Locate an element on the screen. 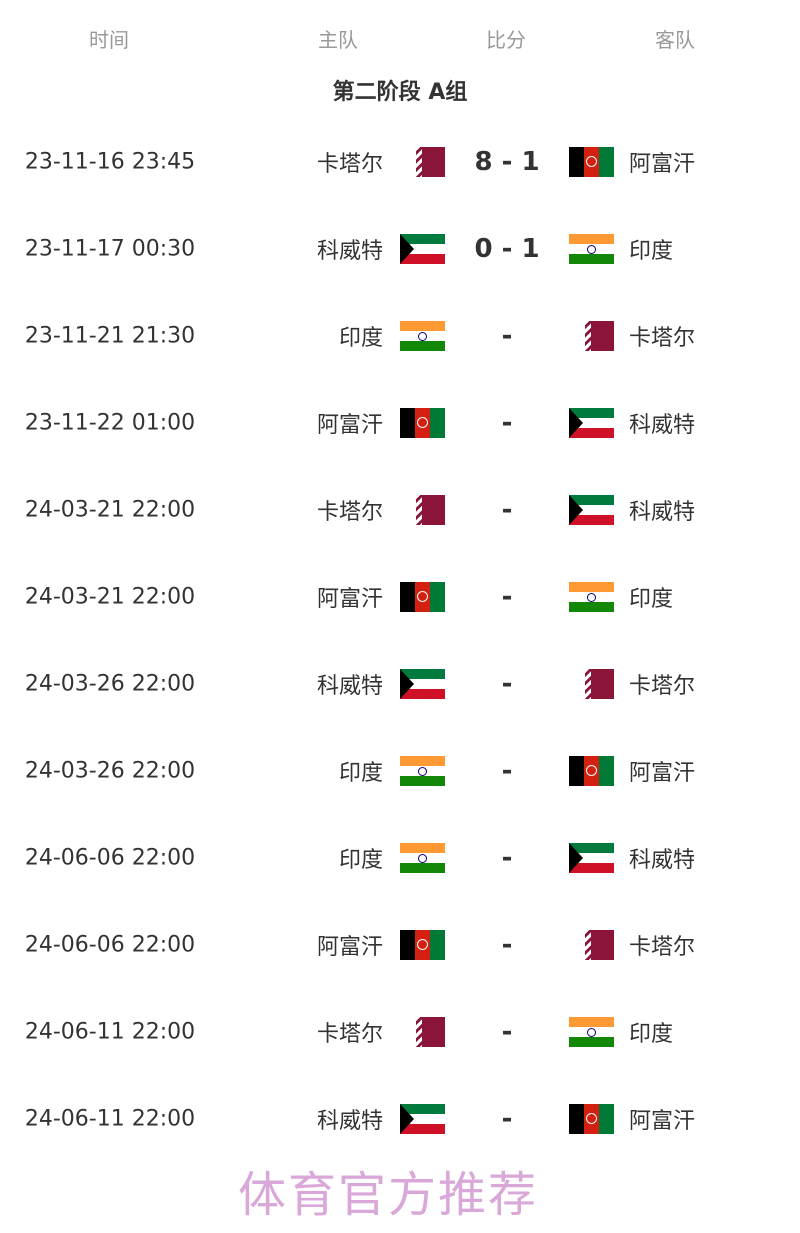  match-row: 24-06-11 22:00 科威特 - 阿富汗 is located at coordinates (400, 1118).